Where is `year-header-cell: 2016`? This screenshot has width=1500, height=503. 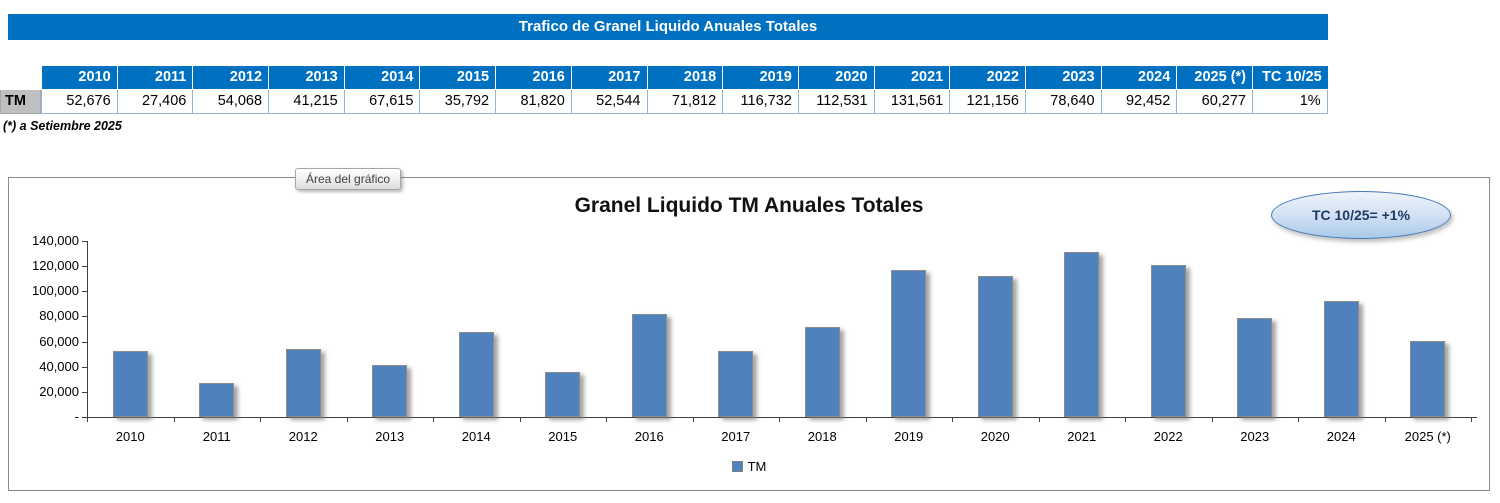
year-header-cell: 2016 is located at coordinates (533, 78).